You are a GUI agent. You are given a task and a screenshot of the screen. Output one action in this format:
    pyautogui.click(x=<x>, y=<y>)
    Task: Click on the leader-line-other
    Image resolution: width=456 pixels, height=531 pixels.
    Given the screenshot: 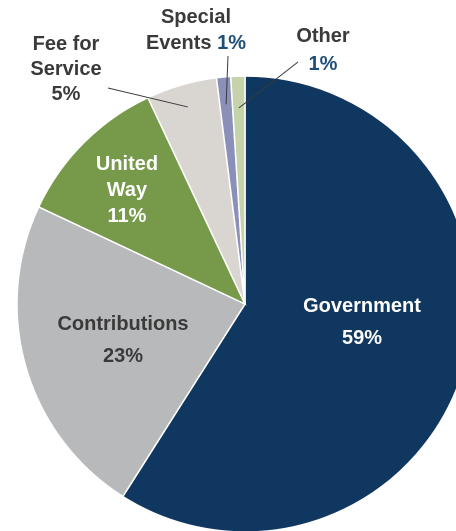 What is the action you would take?
    pyautogui.click(x=268, y=85)
    